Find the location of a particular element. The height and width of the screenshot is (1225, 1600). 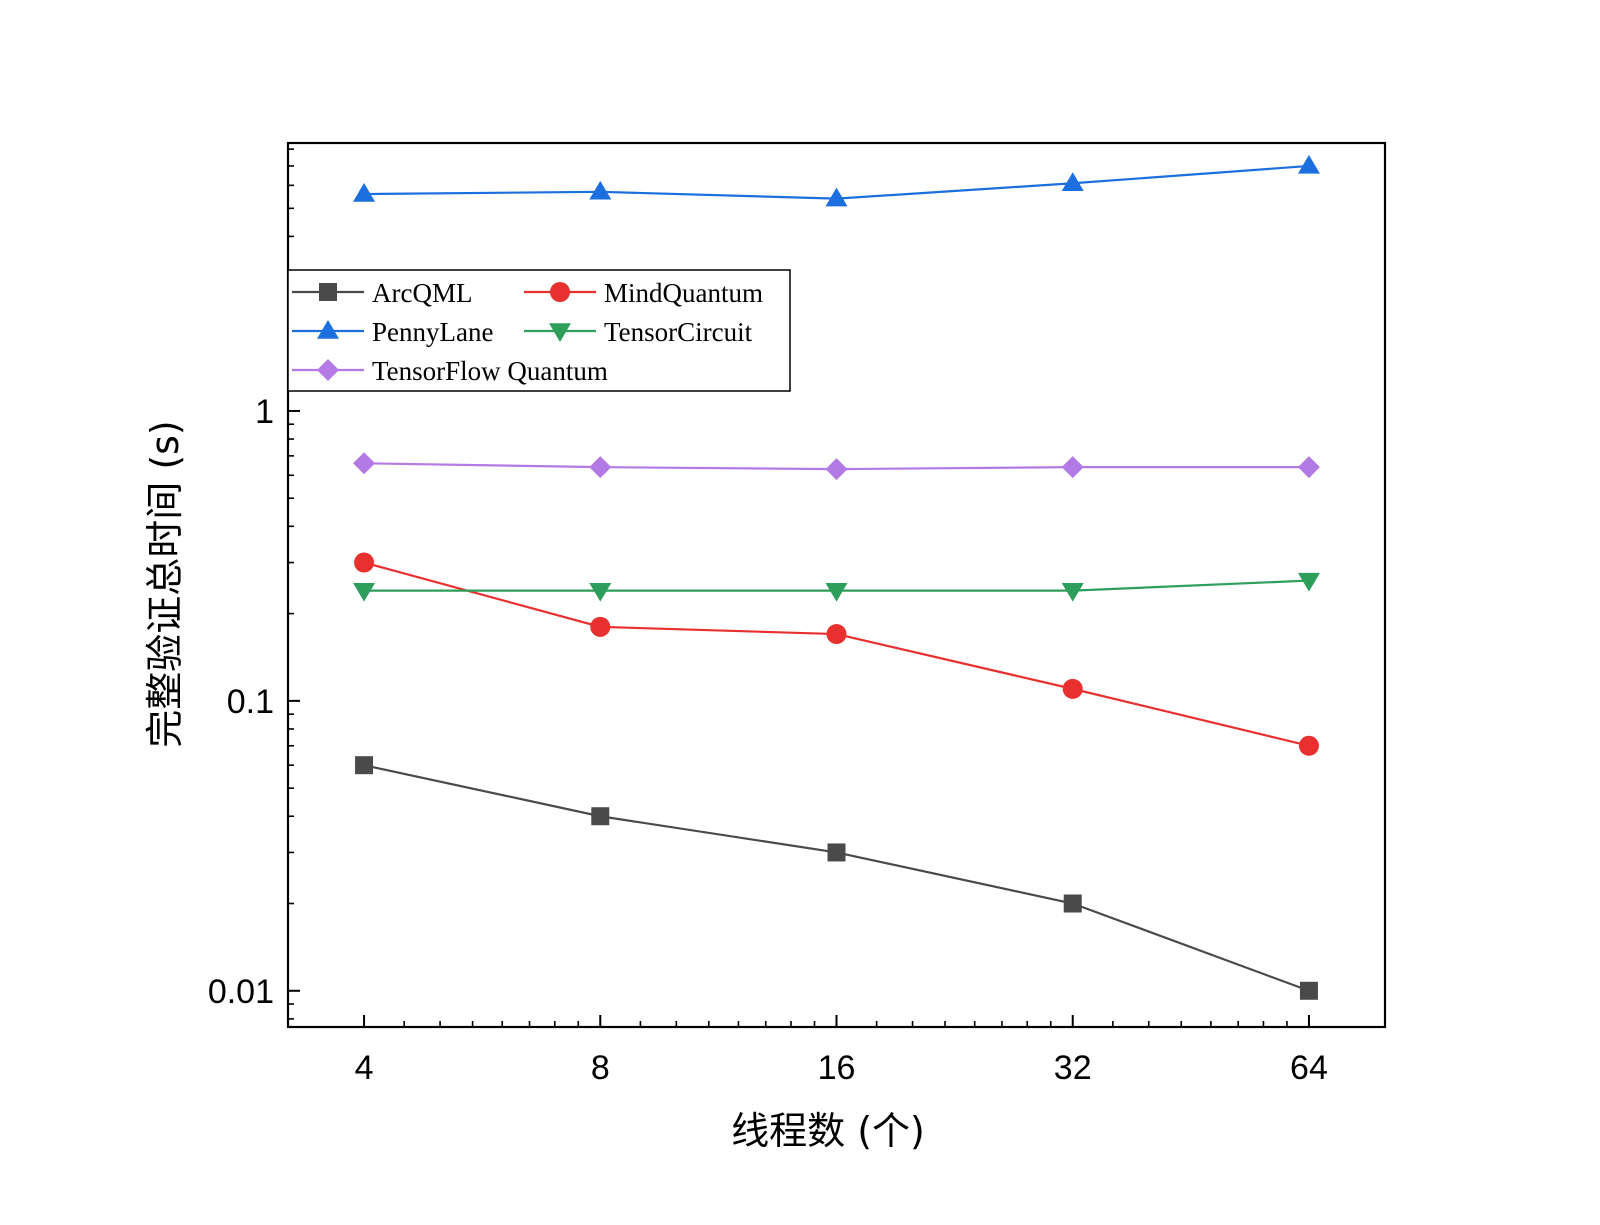

x-tick-label: 64 is located at coordinates (1309, 1068).